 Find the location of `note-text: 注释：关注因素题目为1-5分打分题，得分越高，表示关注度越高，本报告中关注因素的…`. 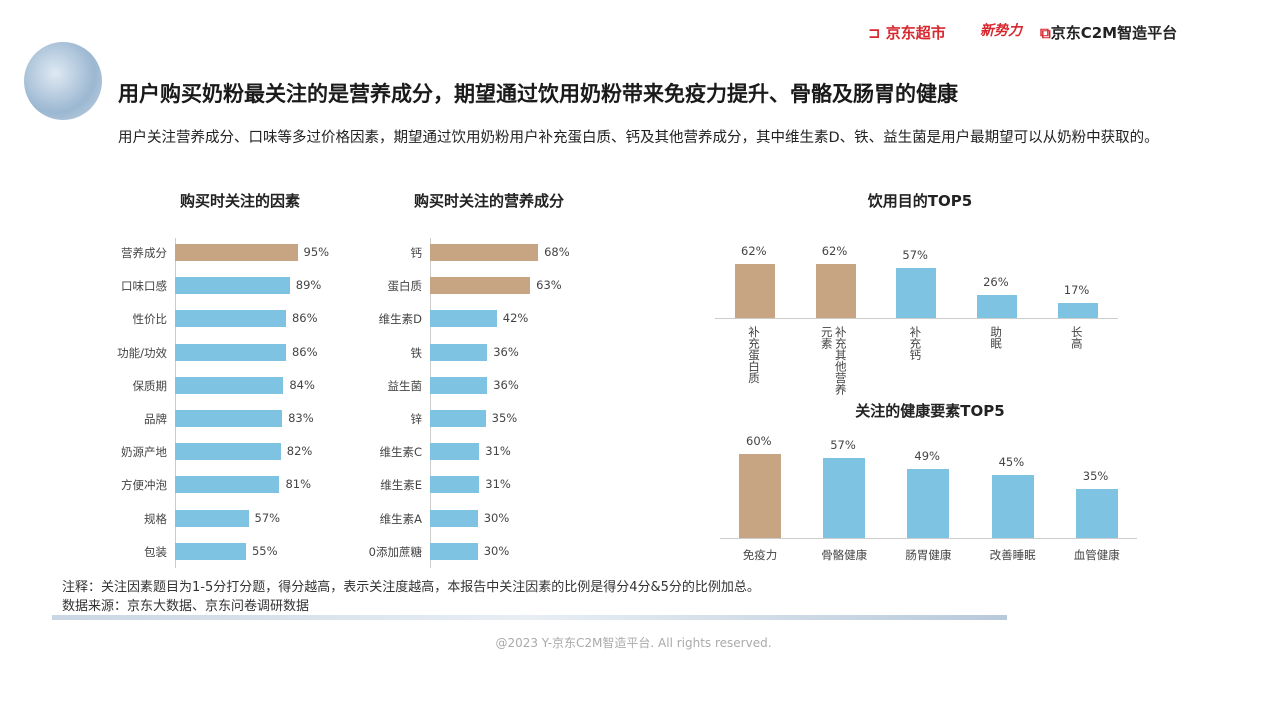

note-text: 注释：关注因素题目为1-5分打分题，得分越高，表示关注度越高，本报告中关注因素的… is located at coordinates (411, 587).